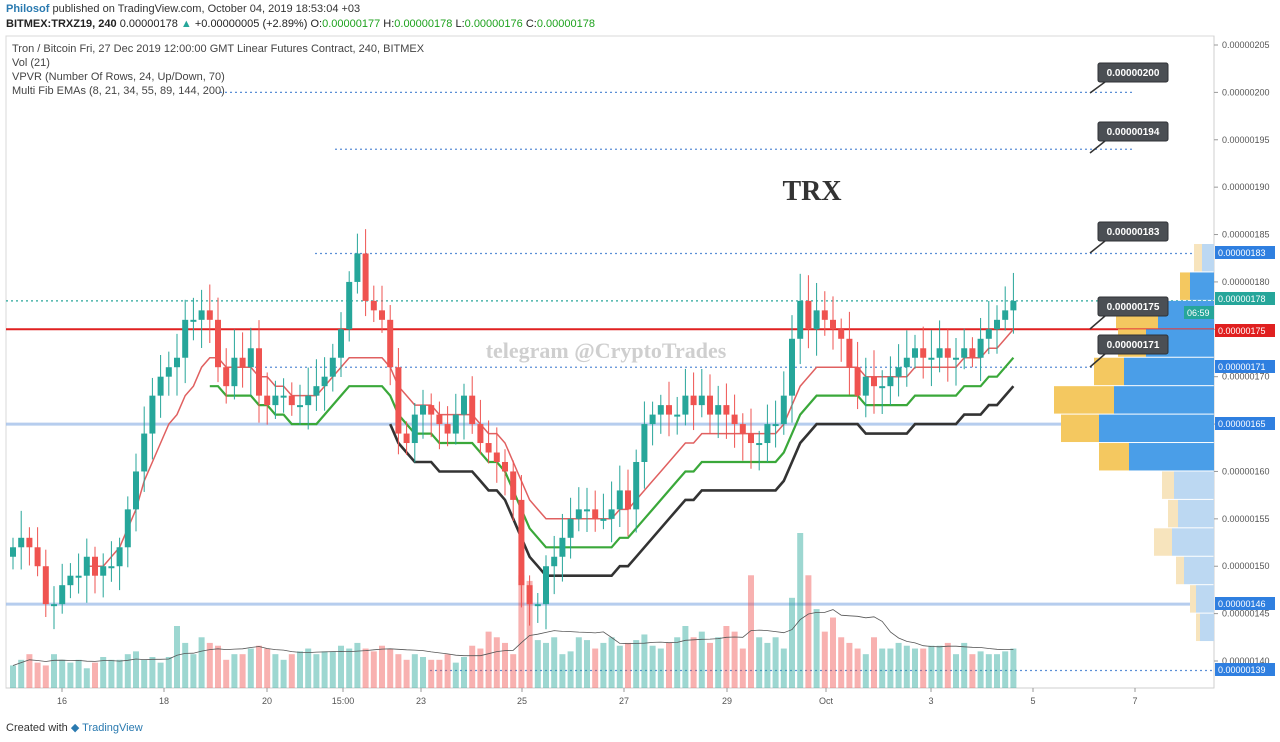  Describe the element at coordinates (316, 24) in the screenshot. I see `open-label: O:` at that location.